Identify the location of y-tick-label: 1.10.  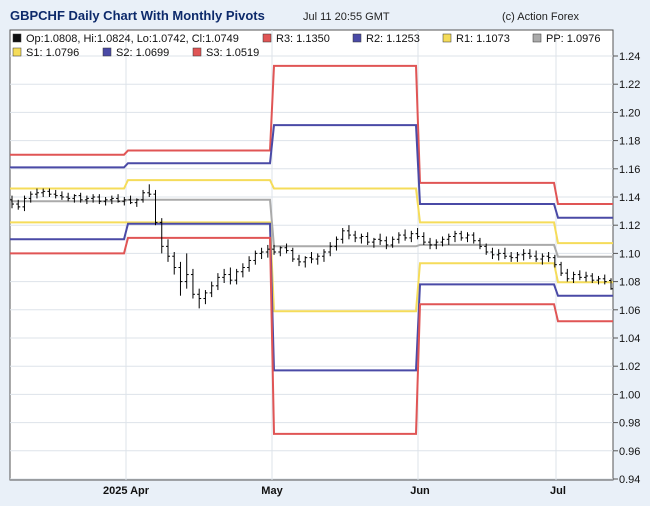
(629, 254).